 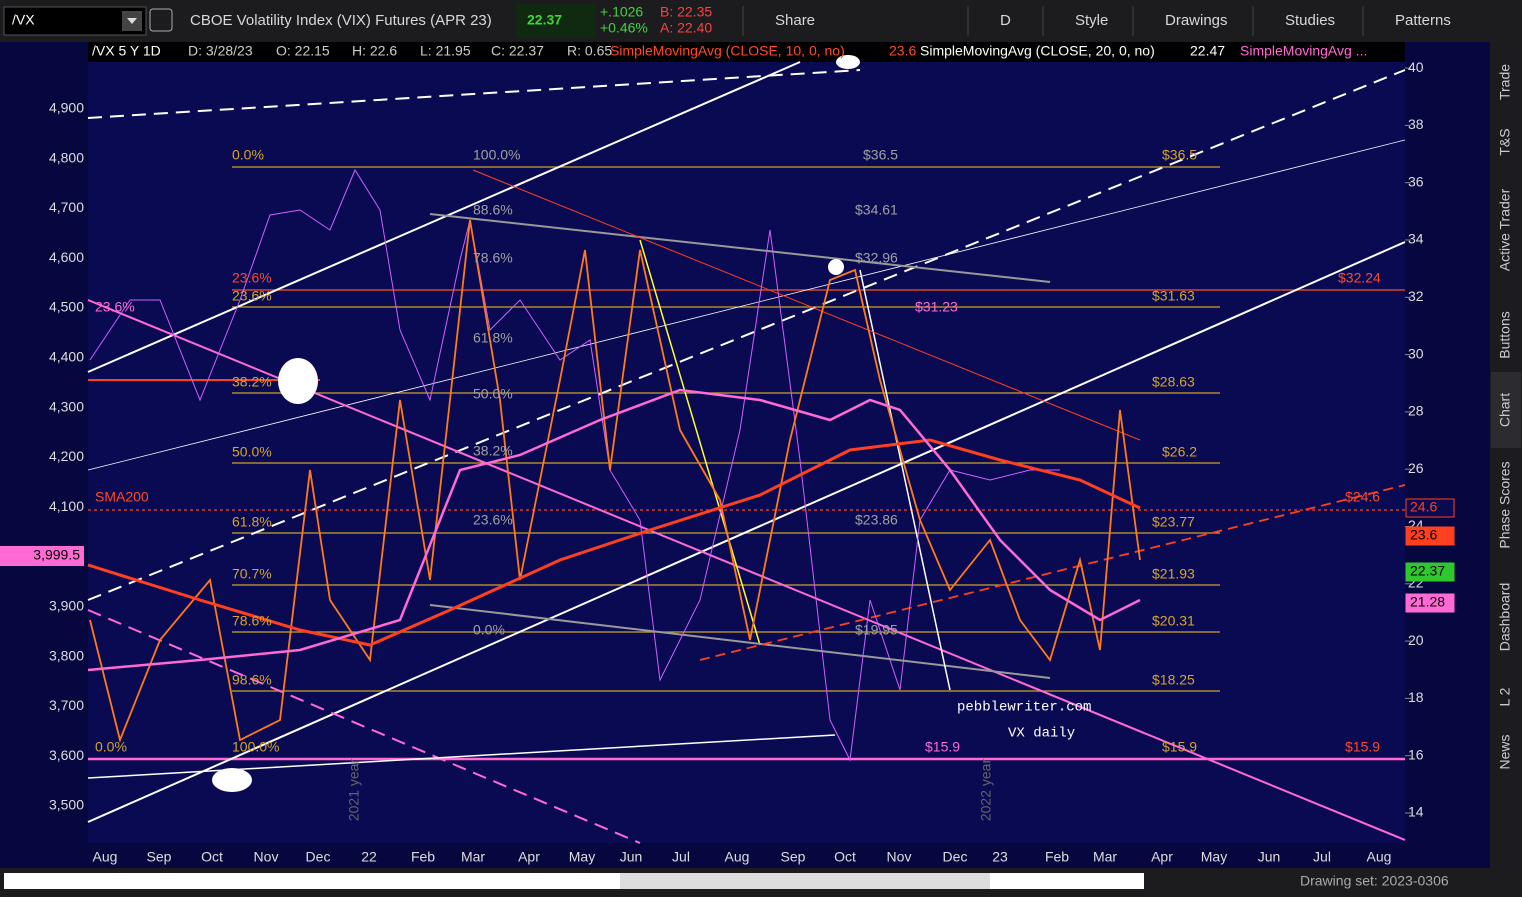 What do you see at coordinates (1416, 754) in the screenshot?
I see `right-tick-label: 16` at bounding box center [1416, 754].